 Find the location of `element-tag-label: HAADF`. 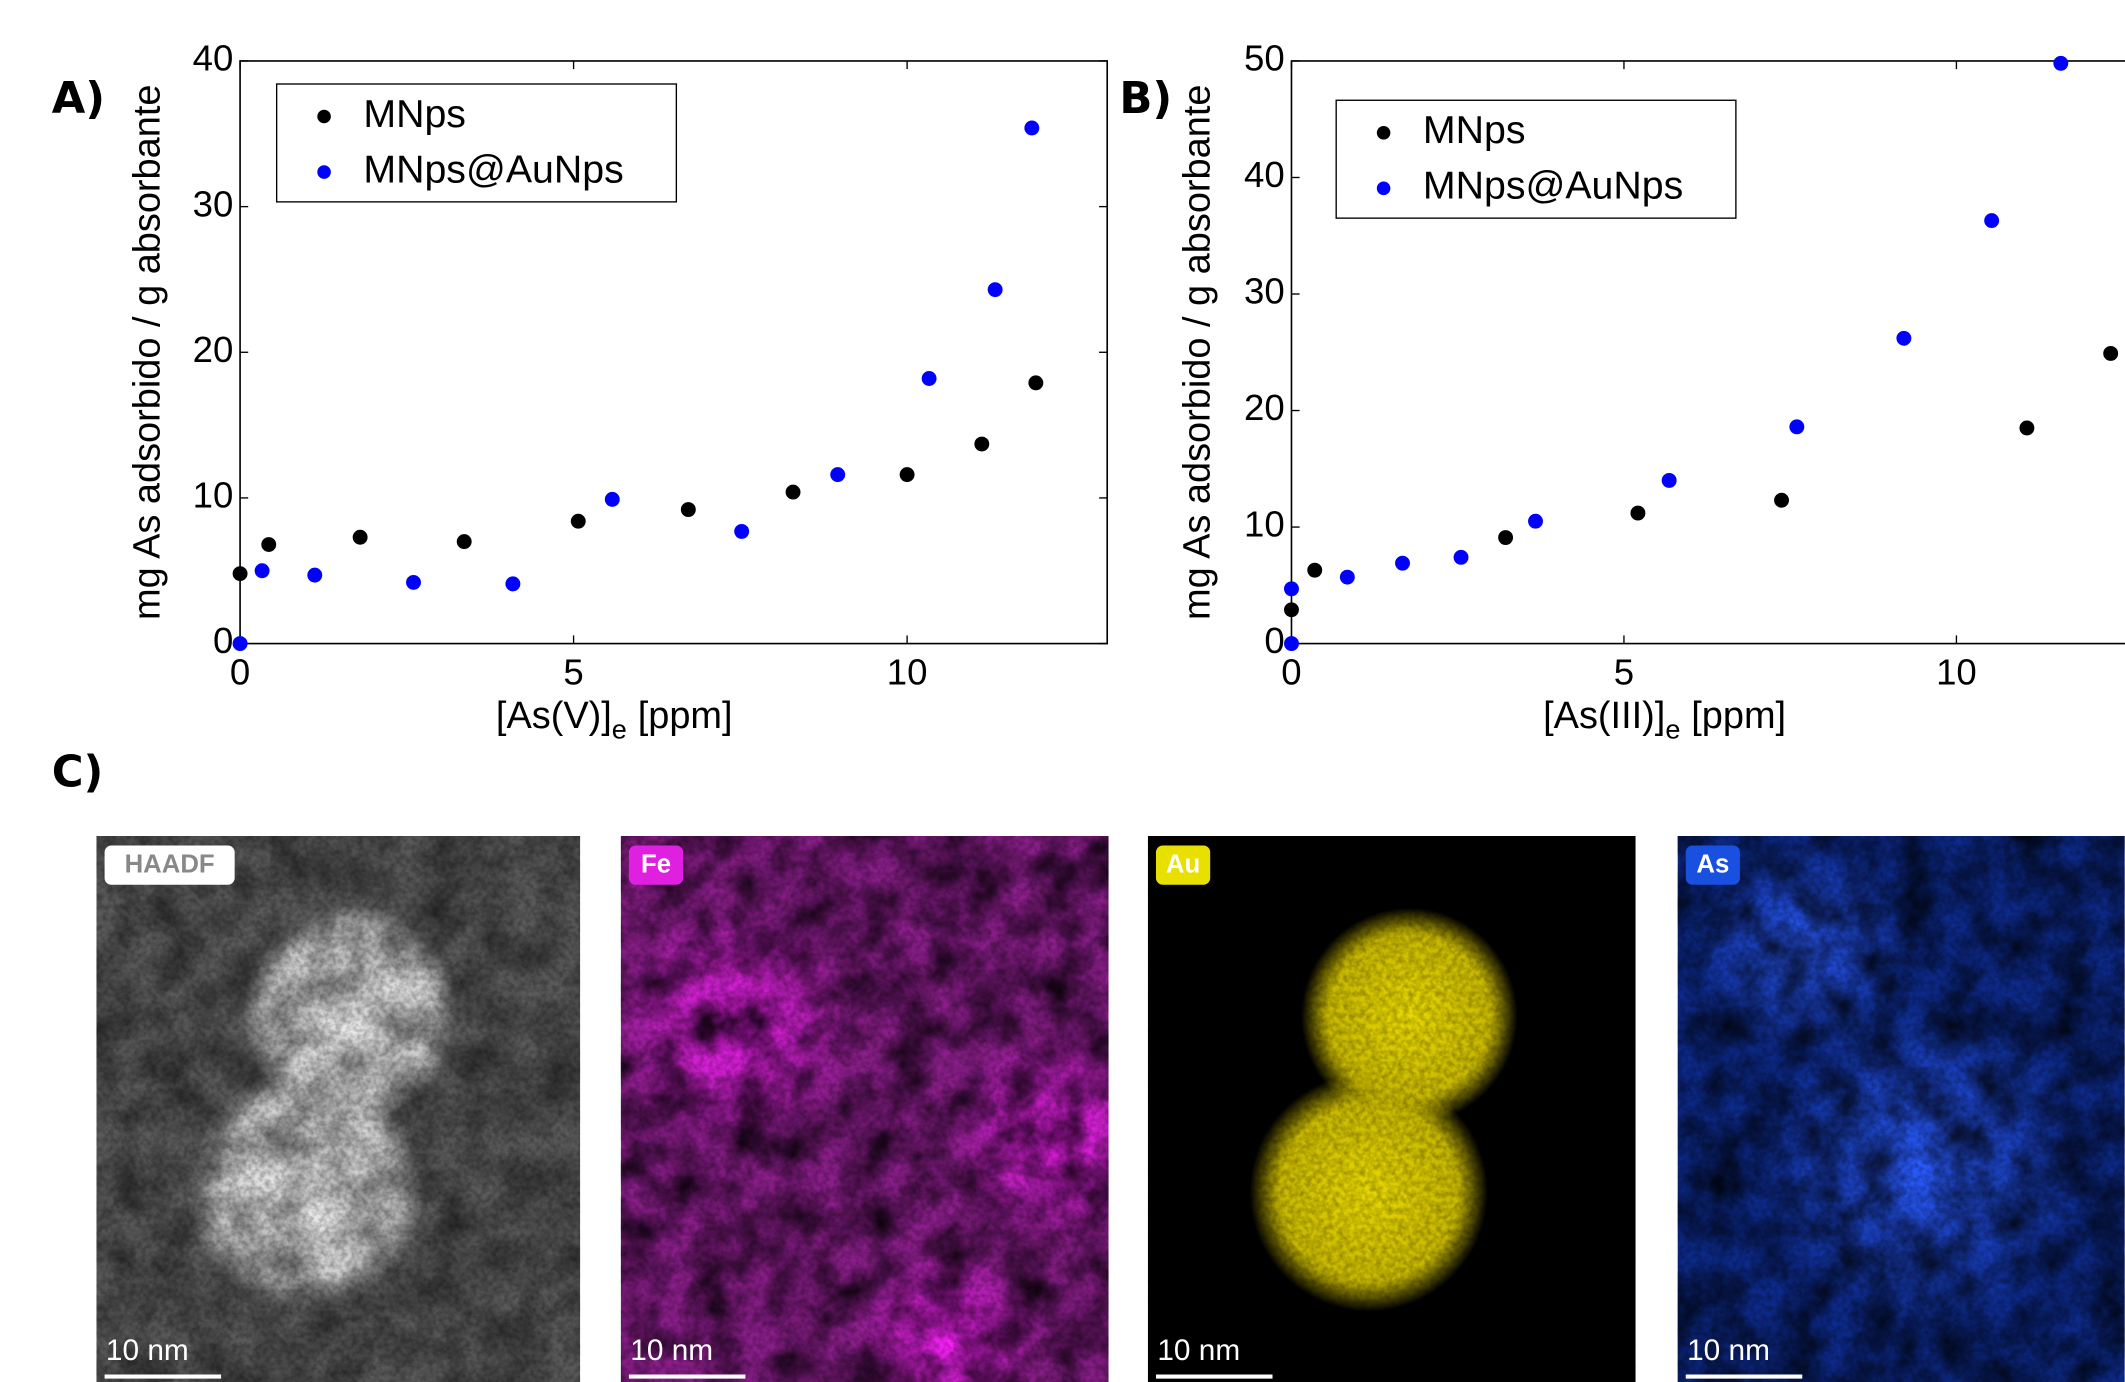

element-tag-label: HAADF is located at coordinates (170, 865).